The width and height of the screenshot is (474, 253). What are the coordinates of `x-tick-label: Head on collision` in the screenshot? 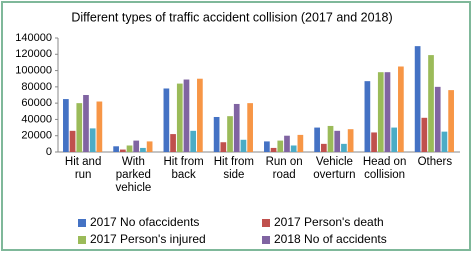 It's located at (384, 168).